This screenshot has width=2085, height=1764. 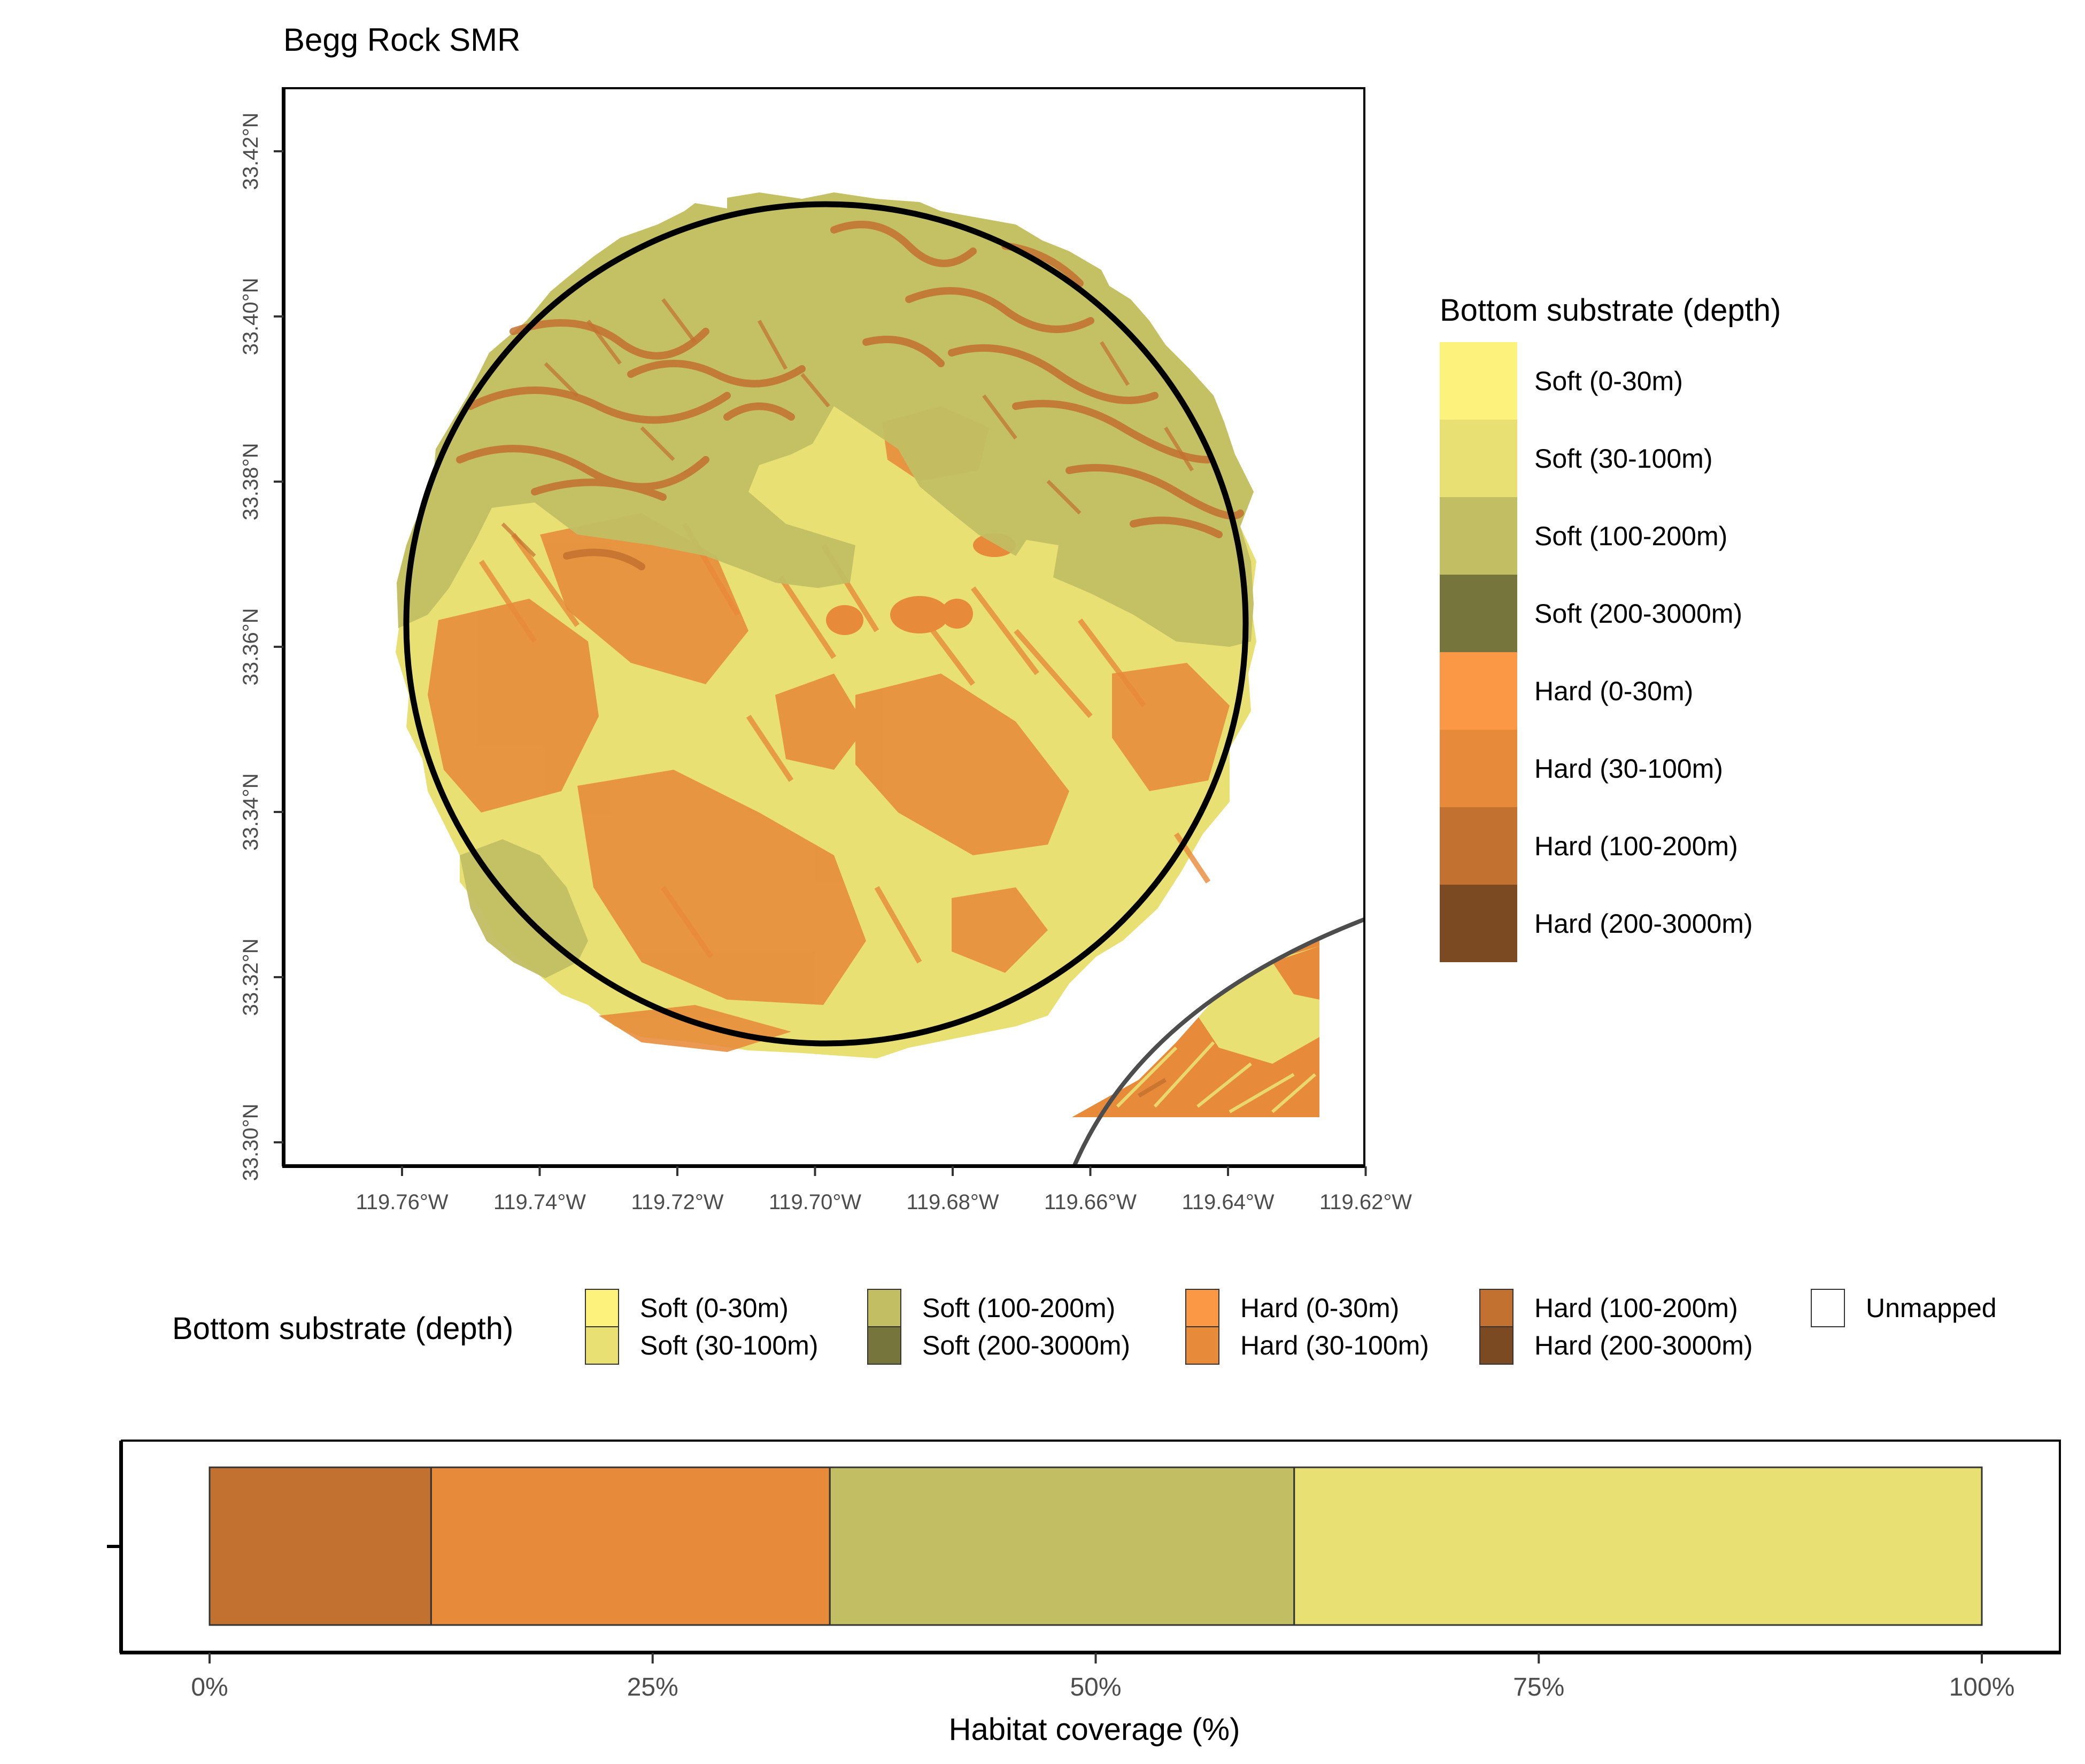 I want to click on bar-x-tick-label: 25%, so click(x=652, y=1687).